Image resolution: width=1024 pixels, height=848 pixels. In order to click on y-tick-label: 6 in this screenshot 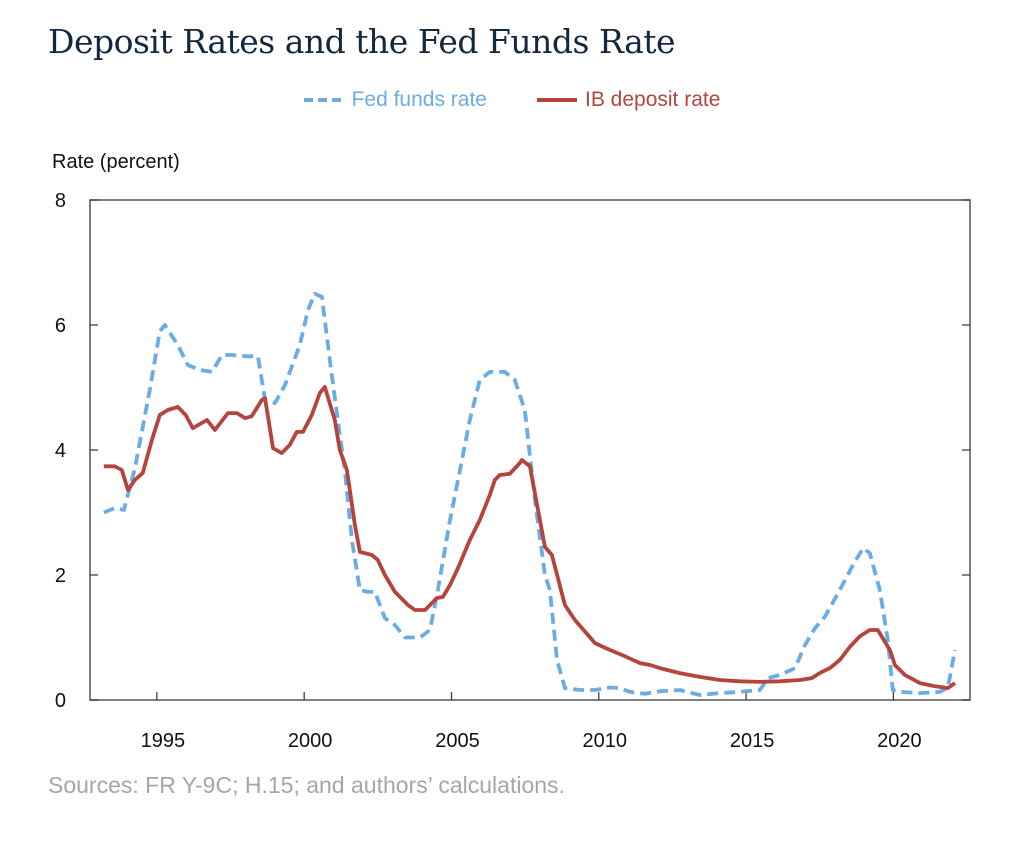, I will do `click(60, 326)`.